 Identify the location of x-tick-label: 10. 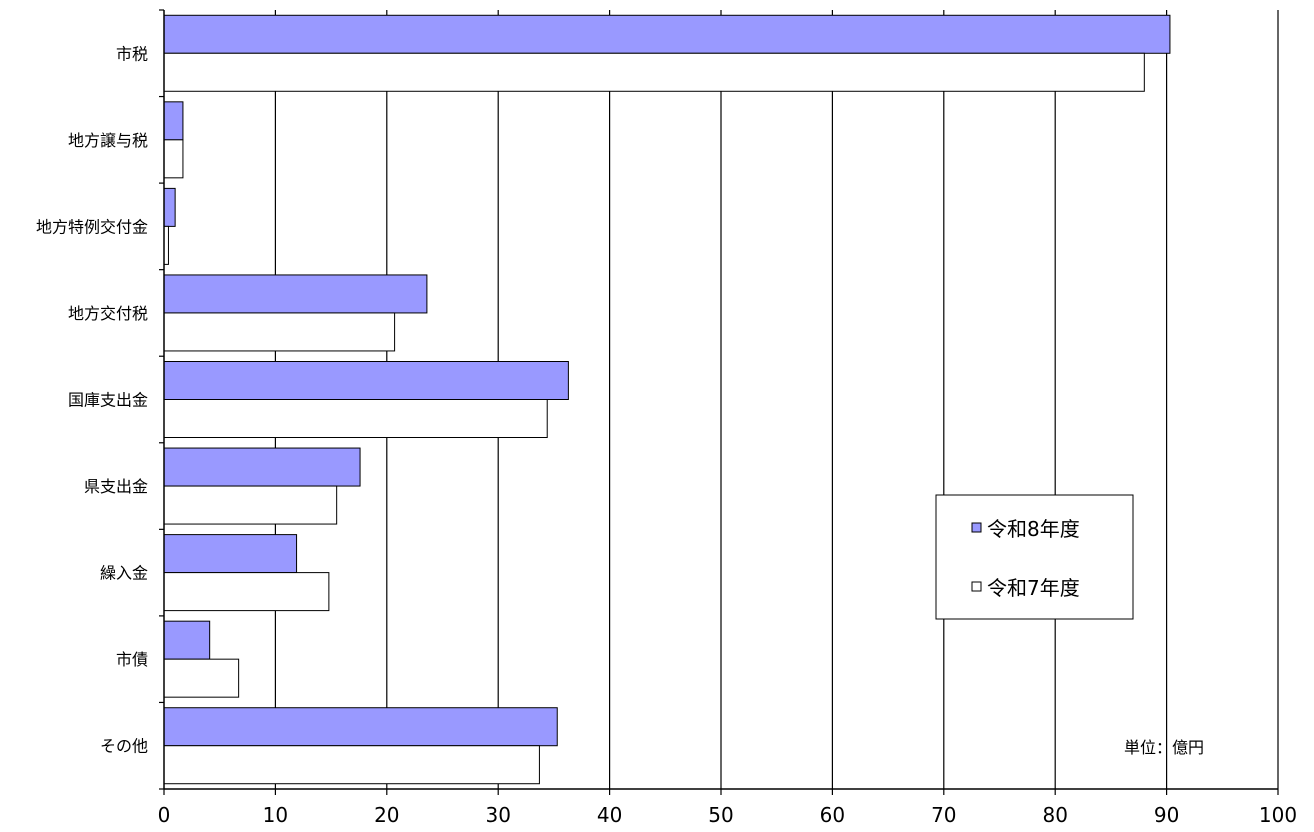
(275, 815).